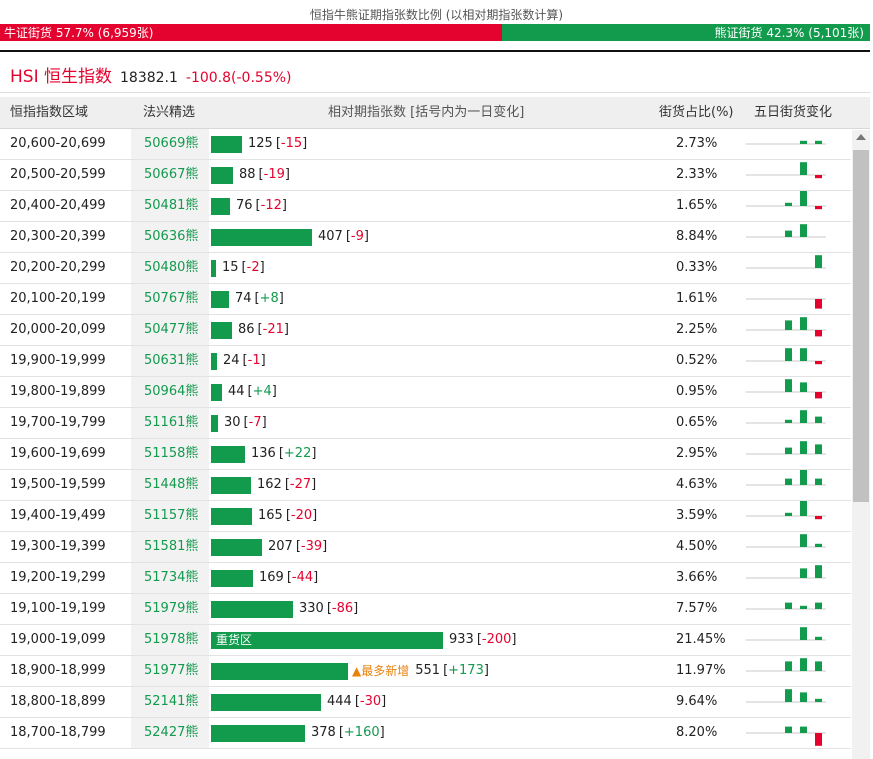 The width and height of the screenshot is (873, 759). What do you see at coordinates (697, 453) in the screenshot?
I see `outstanding-pct: 2.95%` at bounding box center [697, 453].